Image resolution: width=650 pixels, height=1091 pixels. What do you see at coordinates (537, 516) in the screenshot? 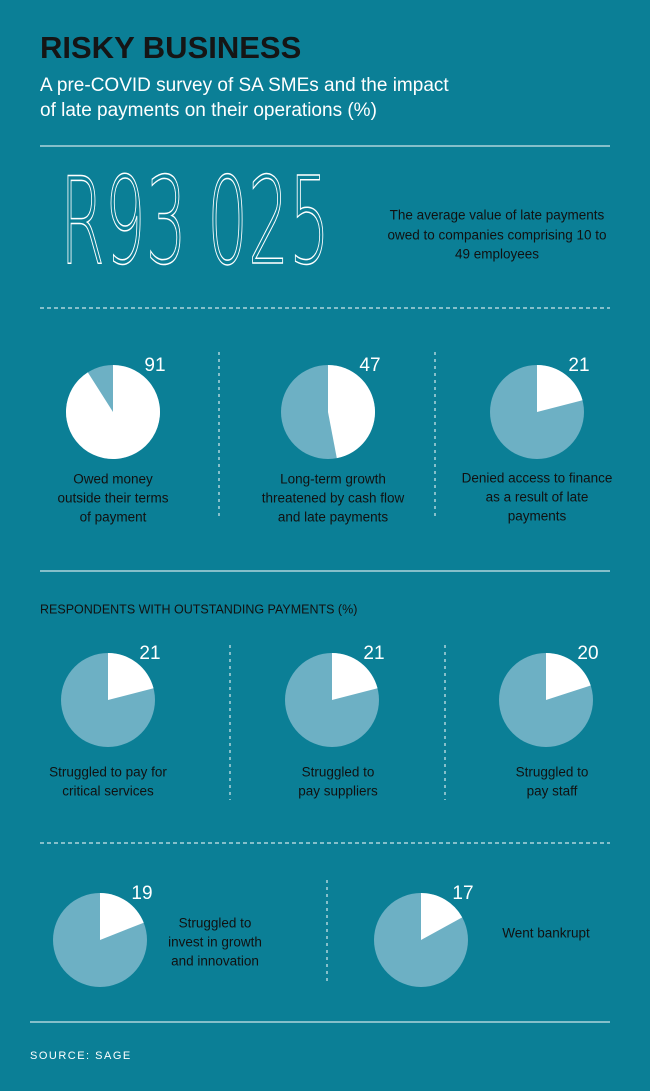
I see `pie-label: payments` at bounding box center [537, 516].